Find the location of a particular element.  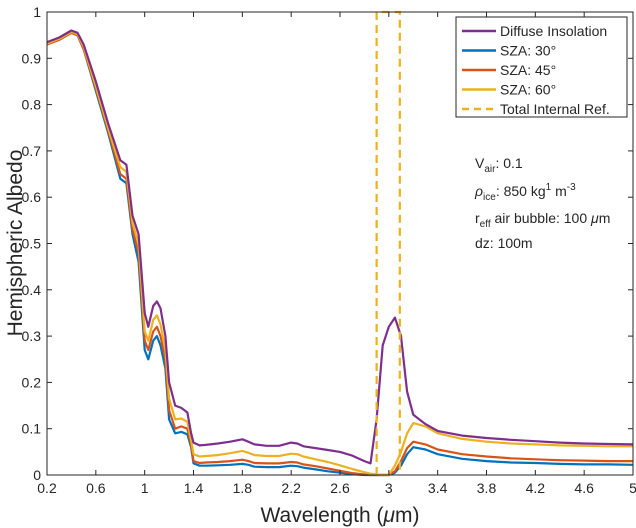

x-tick-label: 3.8 is located at coordinates (487, 488).